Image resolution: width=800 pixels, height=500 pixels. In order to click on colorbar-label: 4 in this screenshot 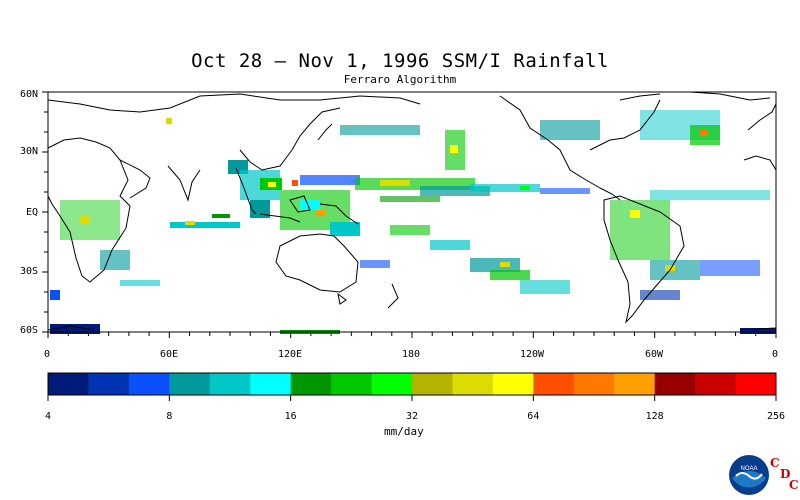, I will do `click(48, 416)`.